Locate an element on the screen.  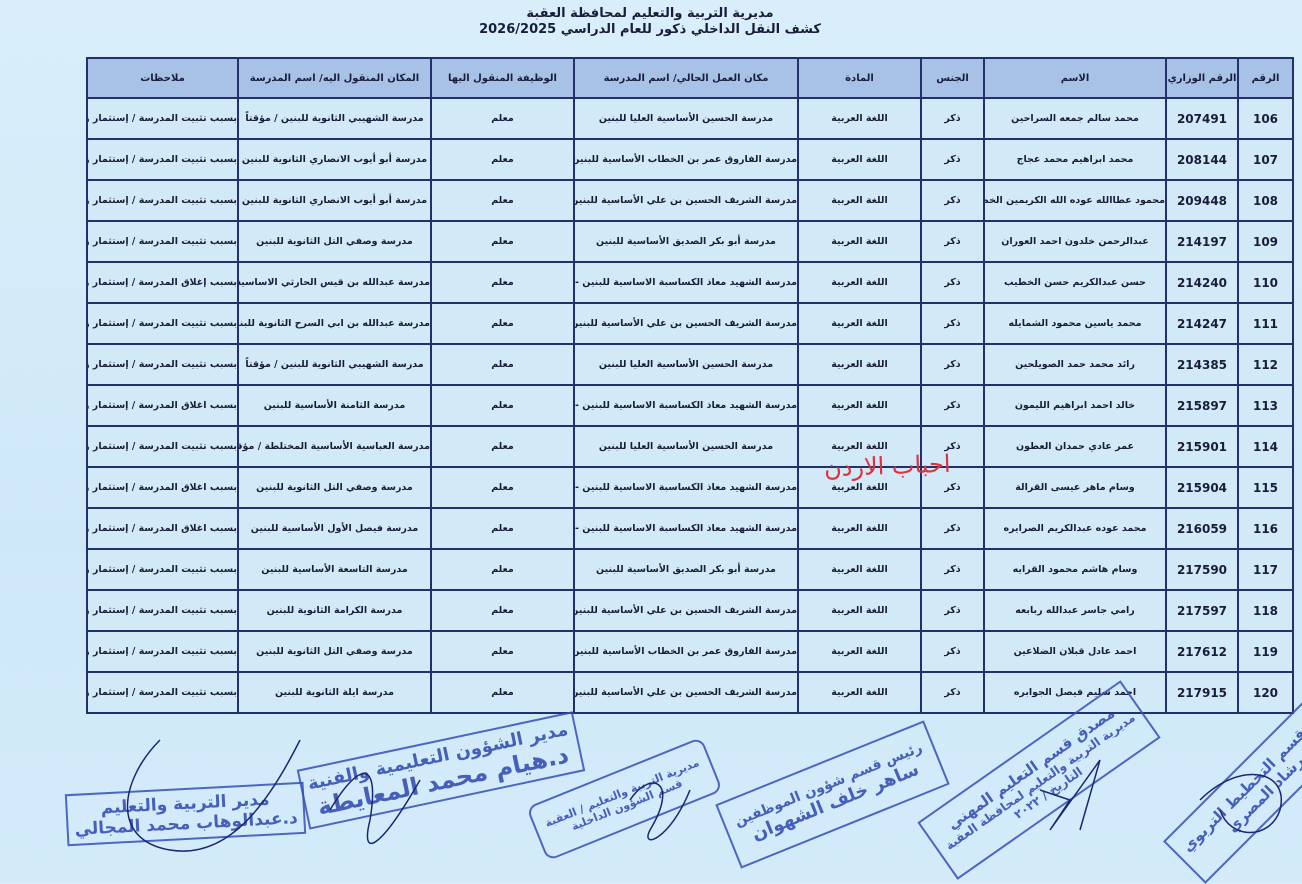
col-ministry-number-cell: 208144 is located at coordinates (1202, 159).